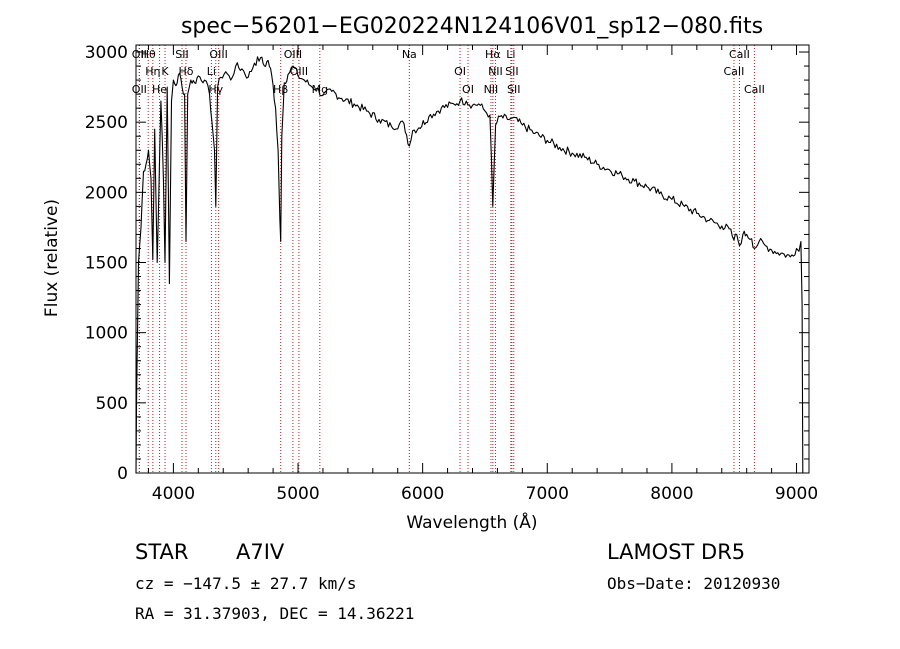  I want to click on redshift-cz: cz = −147.5 ± 27.7 km/s, so click(246, 583).